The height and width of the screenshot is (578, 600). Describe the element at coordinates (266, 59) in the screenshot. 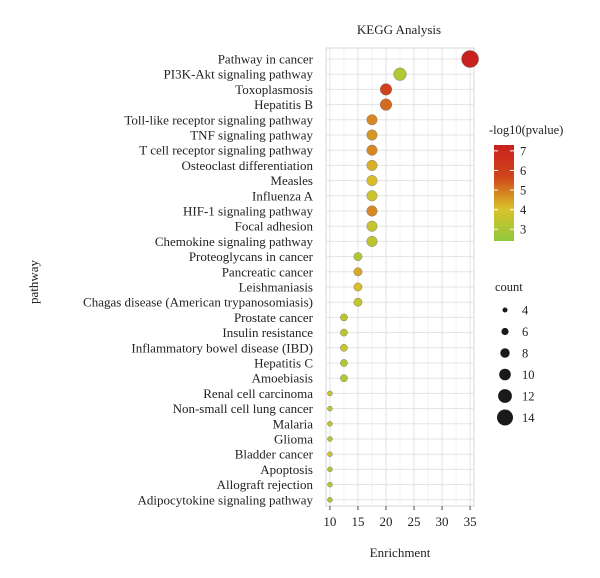

I see `y-tick-label: Pathway in cancer` at that location.